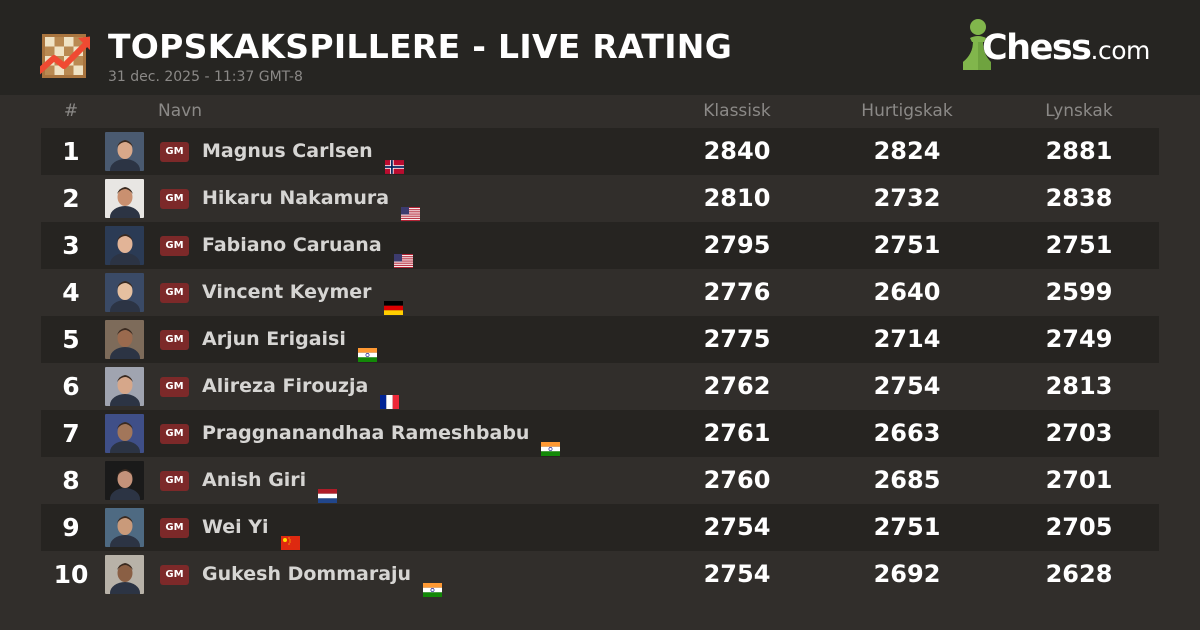  I want to click on rating-blitz: 2705, so click(1079, 527).